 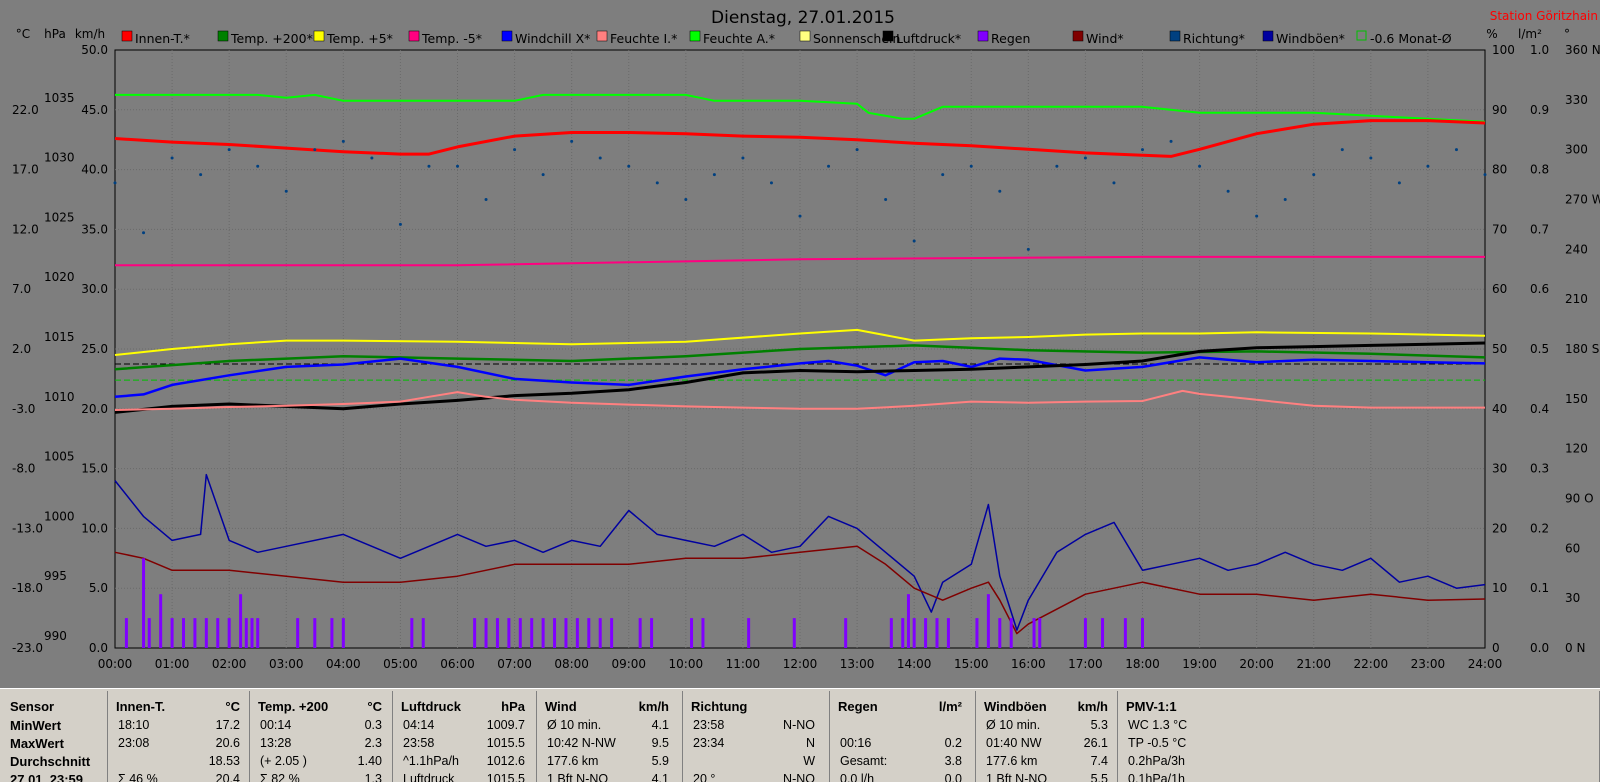 What do you see at coordinates (59, 98) in the screenshot?
I see `tick-label-hpa: 1035` at bounding box center [59, 98].